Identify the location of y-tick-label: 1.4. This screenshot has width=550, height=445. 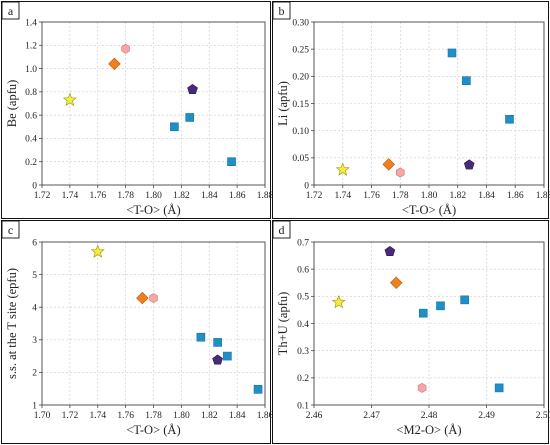
(31, 23).